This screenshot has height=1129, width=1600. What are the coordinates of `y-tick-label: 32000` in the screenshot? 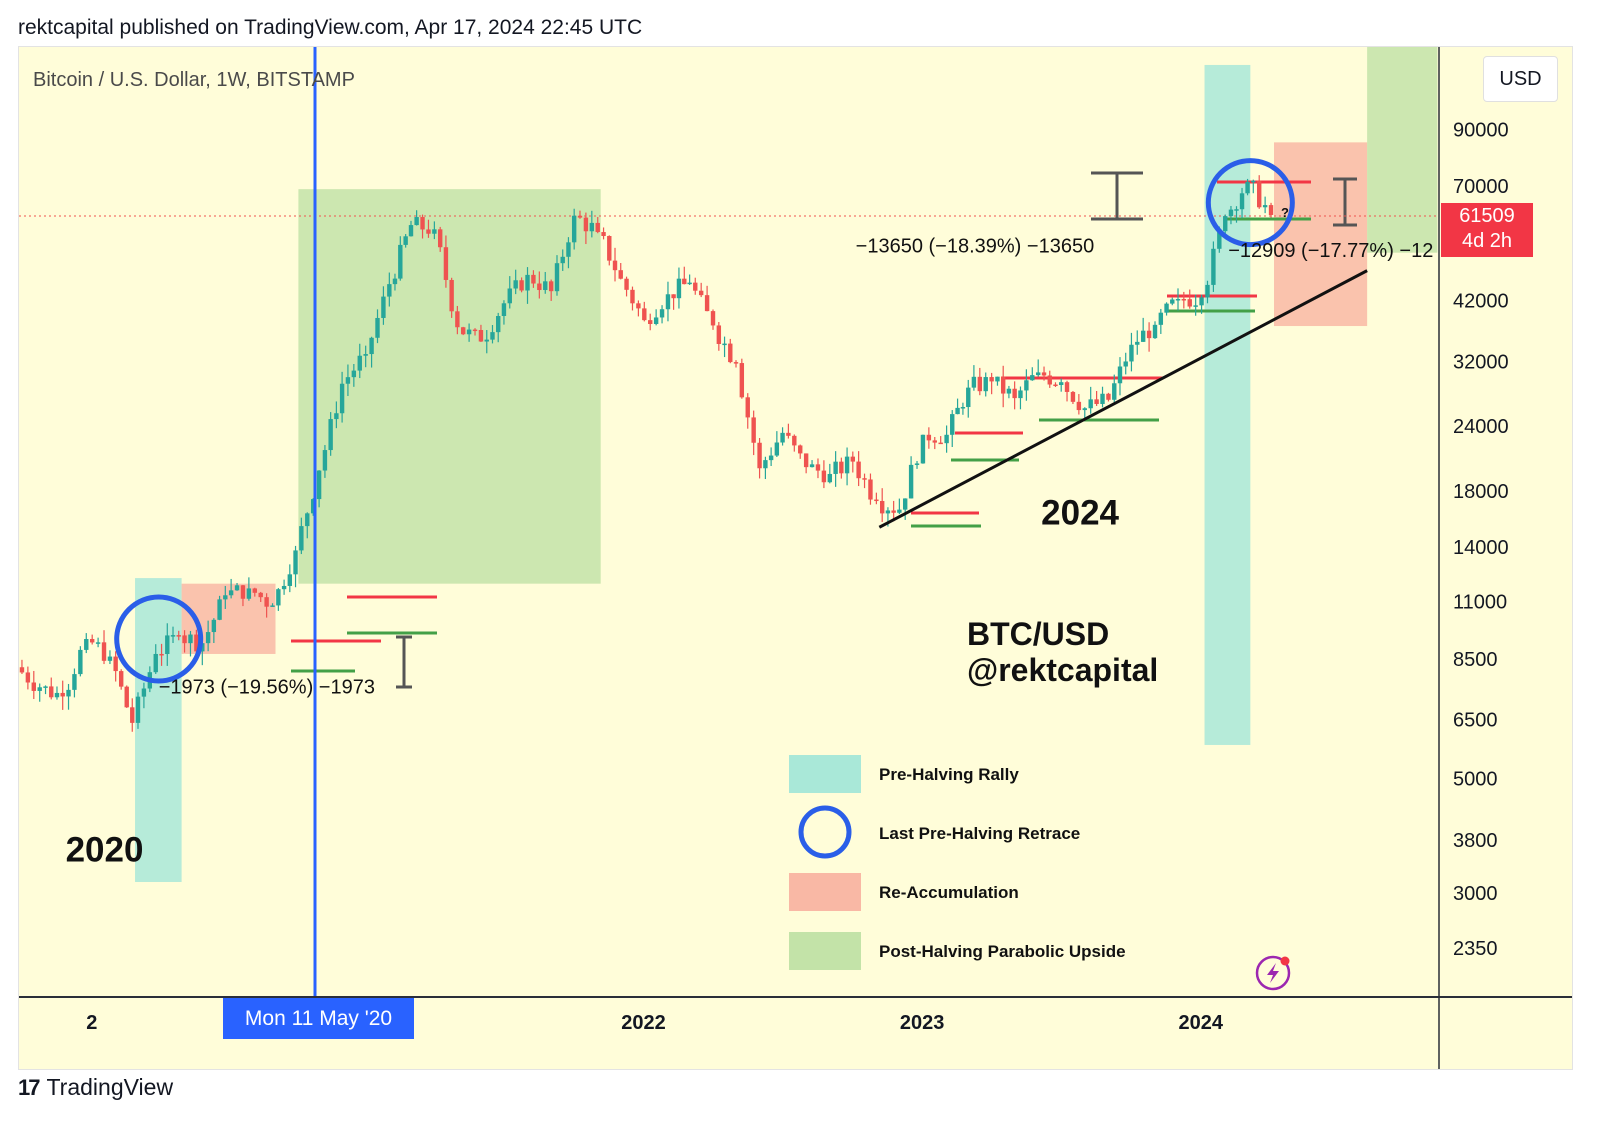 It's located at (1481, 363).